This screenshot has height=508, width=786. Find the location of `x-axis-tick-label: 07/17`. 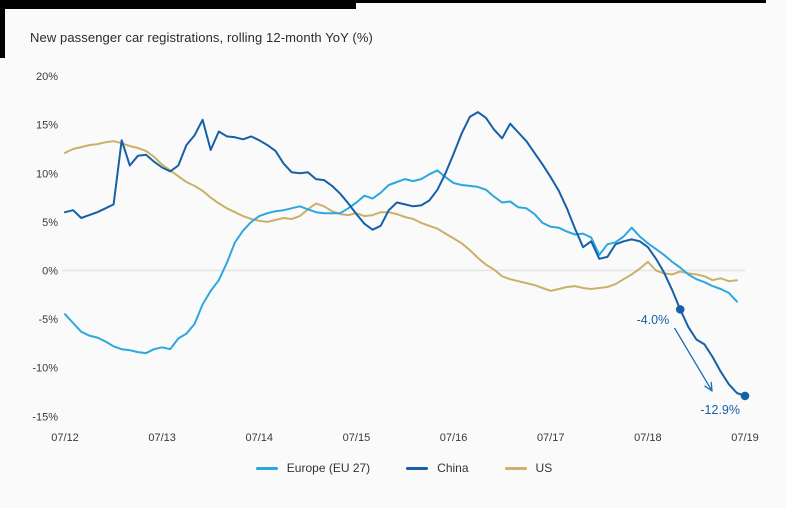

x-axis-tick-label: 07/17 is located at coordinates (551, 438).